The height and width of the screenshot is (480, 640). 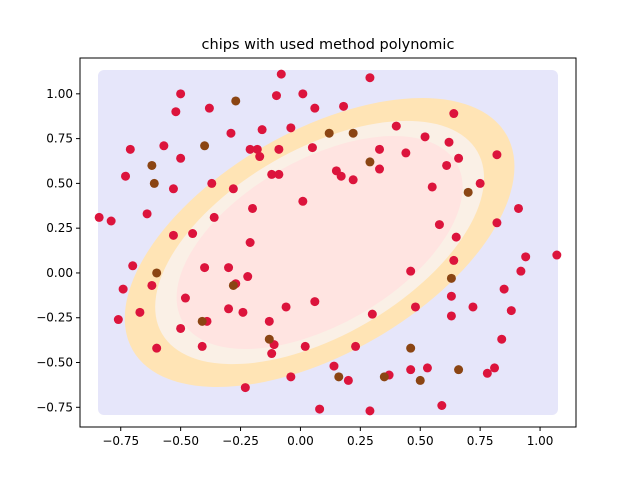 I want to click on x-tick-label: 0.00, so click(x=300, y=441).